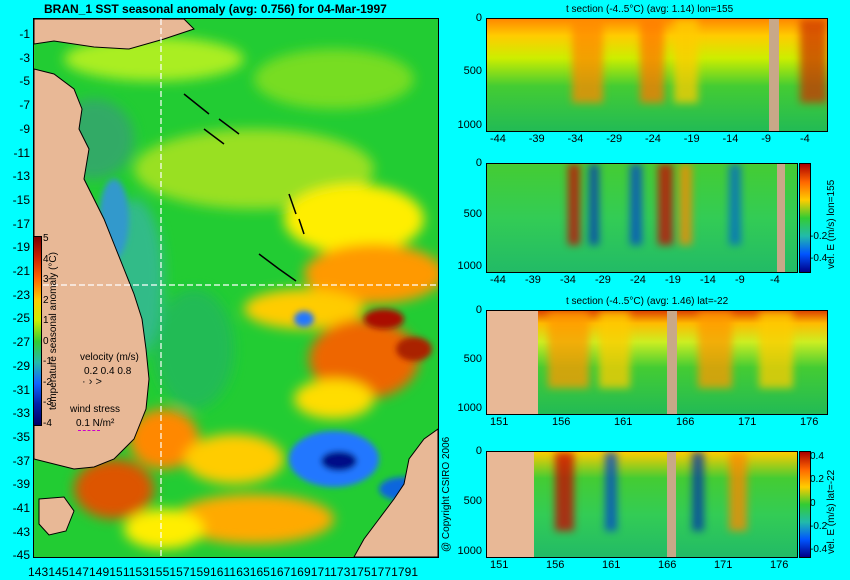 This screenshot has width=850, height=580. I want to click on section-title: t section (-4..5°C) (avg: 1.14) lon=155, so click(650, 9).